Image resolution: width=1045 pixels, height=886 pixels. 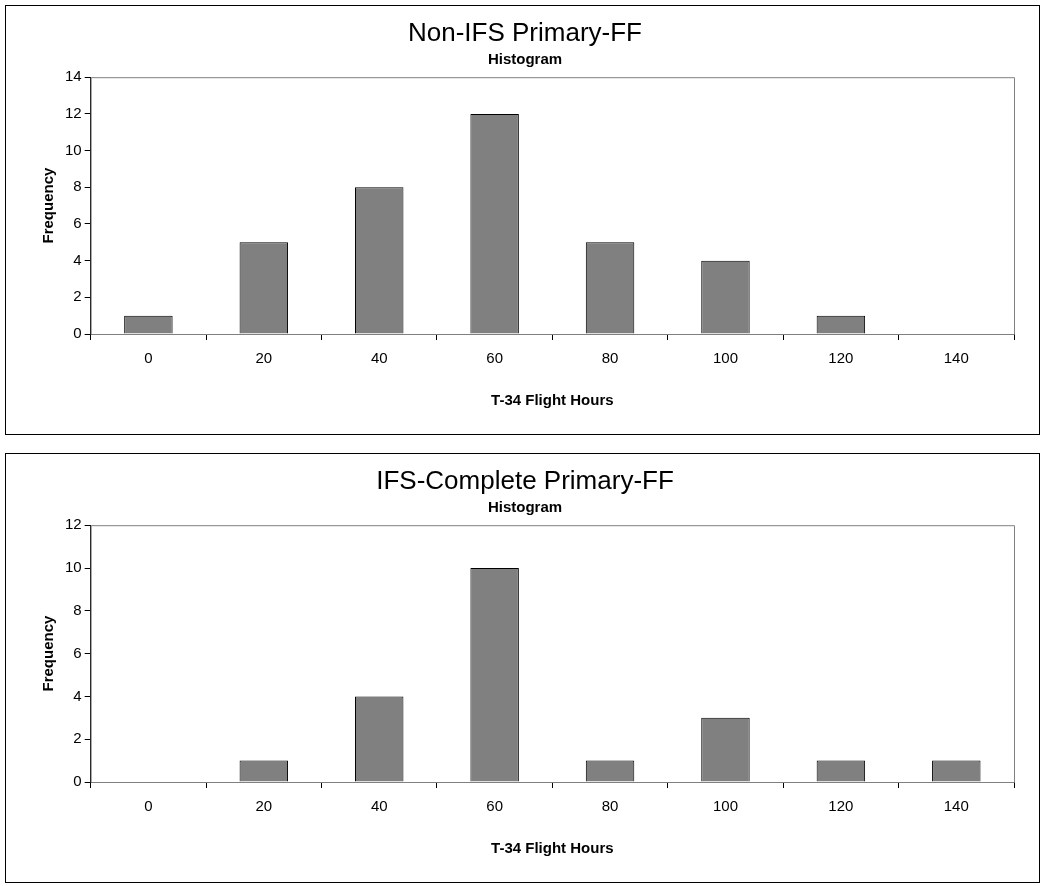 I want to click on chart-title: IFS-Complete Primary-FF, so click(x=525, y=479).